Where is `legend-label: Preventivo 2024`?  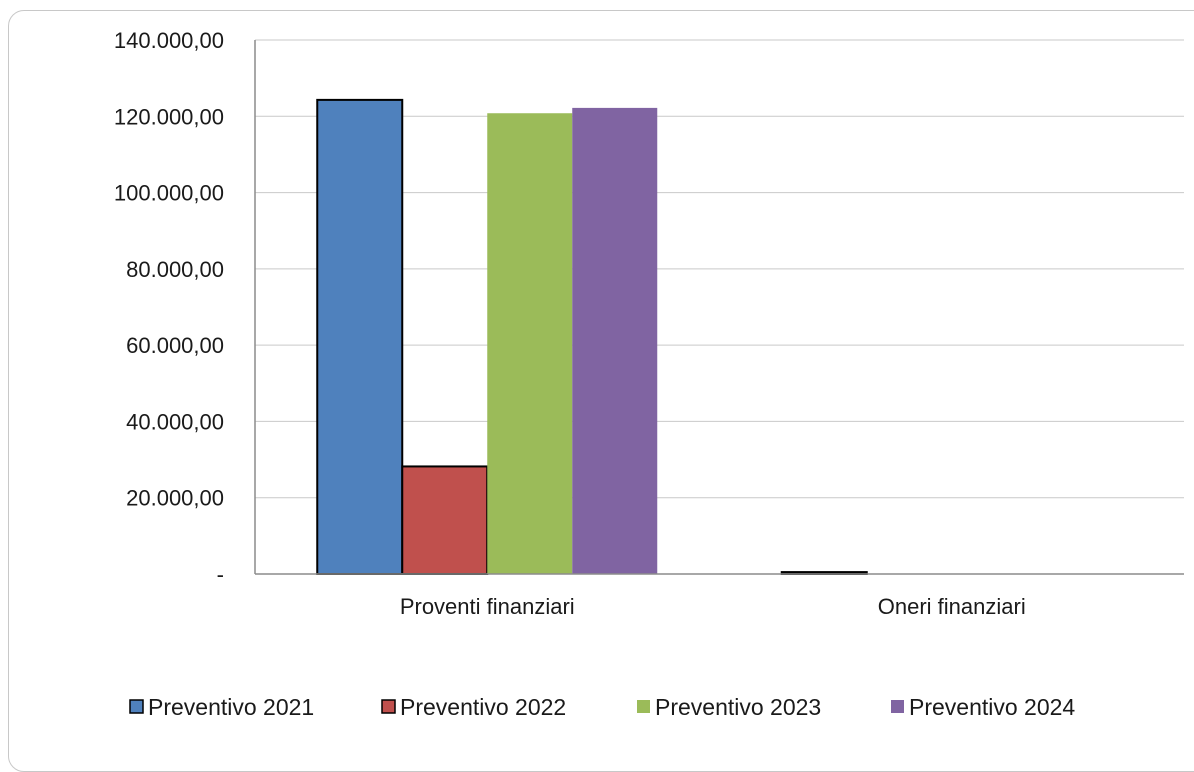
legend-label: Preventivo 2024 is located at coordinates (992, 707).